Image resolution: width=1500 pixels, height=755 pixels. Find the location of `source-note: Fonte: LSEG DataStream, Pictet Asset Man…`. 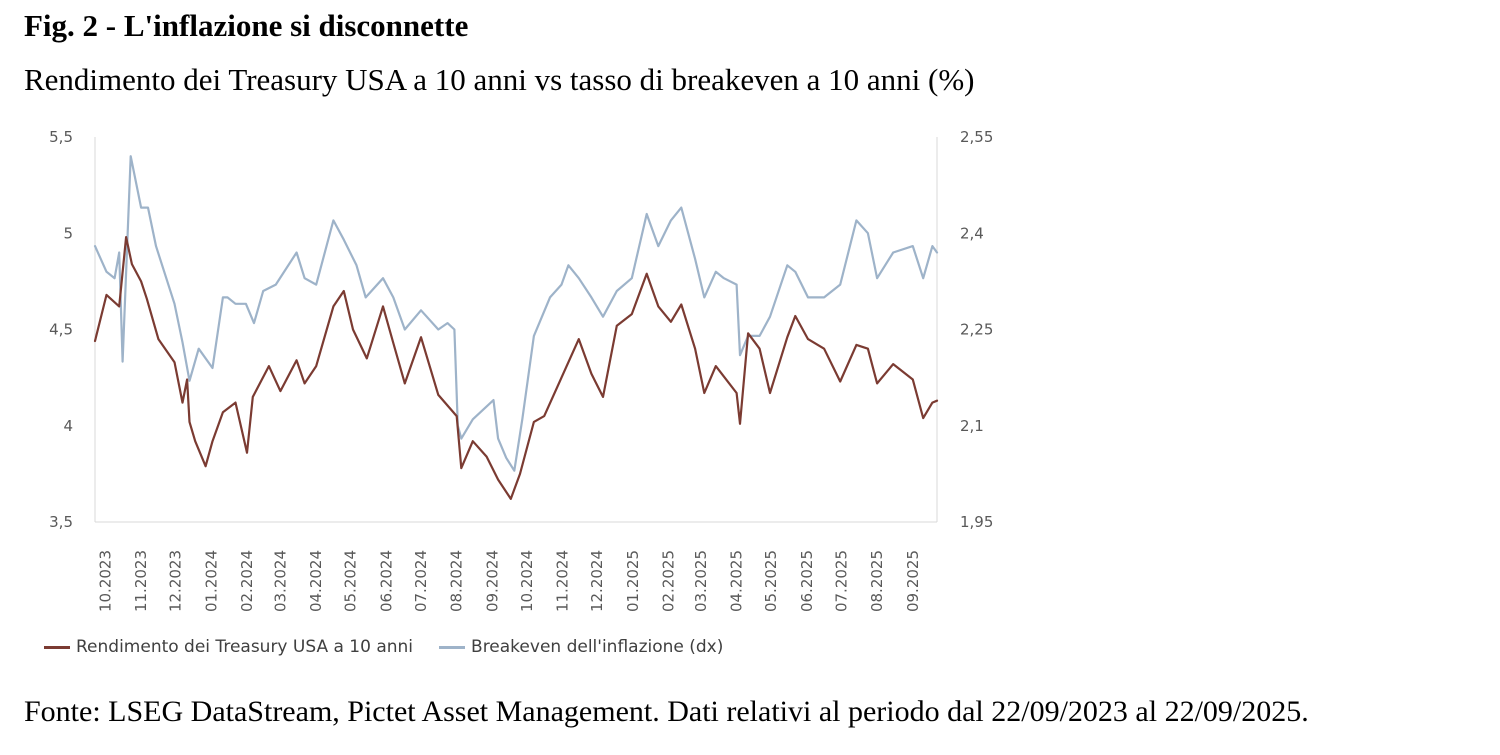

source-note: Fonte: LSEG DataStream, Pictet Asset Man… is located at coordinates (666, 711).